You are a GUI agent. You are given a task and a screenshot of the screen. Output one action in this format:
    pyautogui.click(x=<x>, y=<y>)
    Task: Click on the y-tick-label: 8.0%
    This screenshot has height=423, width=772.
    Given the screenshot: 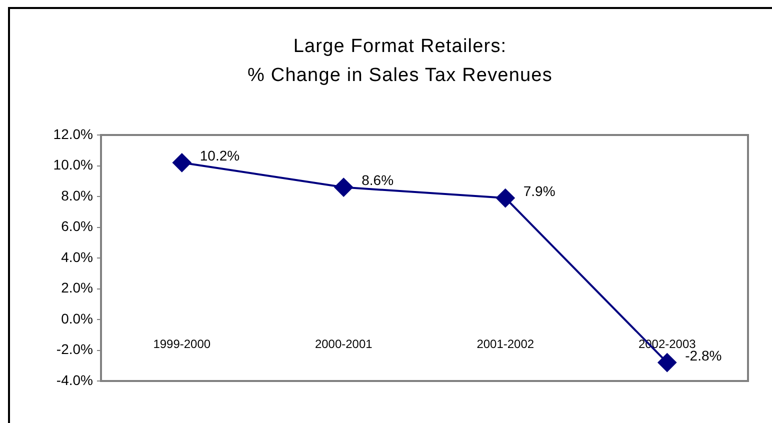 What is the action you would take?
    pyautogui.click(x=77, y=195)
    